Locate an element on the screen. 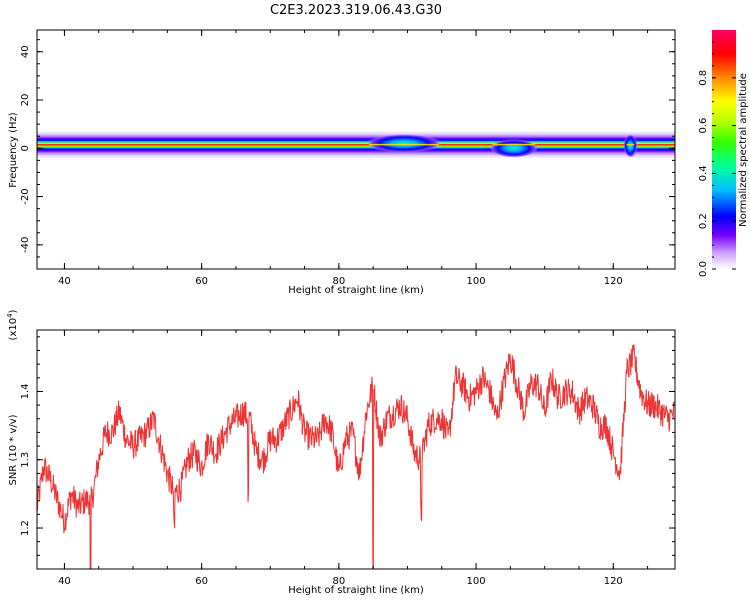 The width and height of the screenshot is (750, 600). snr-x-tick-label: 60 is located at coordinates (201, 581).